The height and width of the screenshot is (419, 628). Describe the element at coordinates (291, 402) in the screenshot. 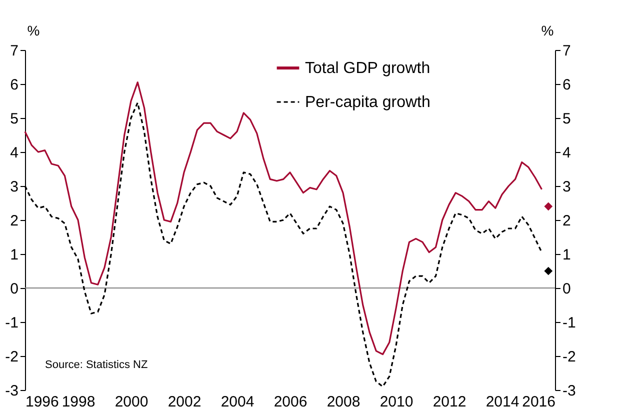

I see `x-tick-label: 2006` at that location.